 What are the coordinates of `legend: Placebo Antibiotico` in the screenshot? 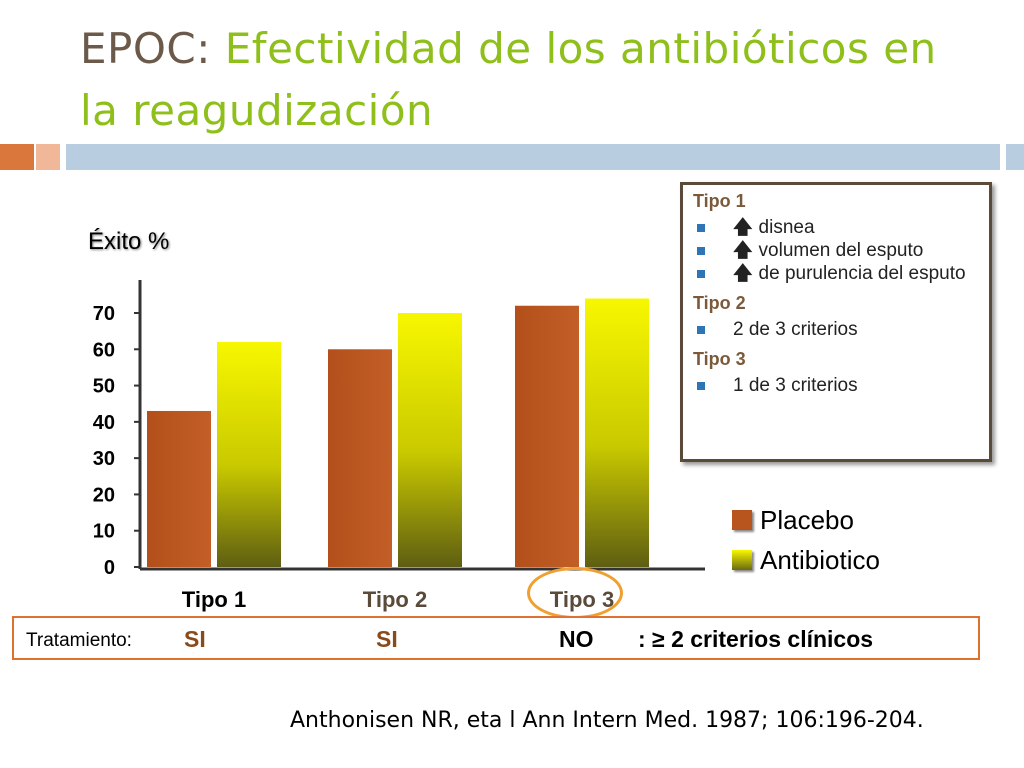 It's located at (806, 540).